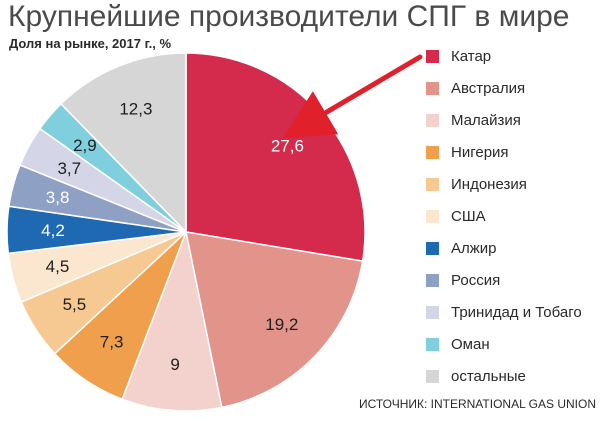  Describe the element at coordinates (488, 376) in the screenshot. I see `legend-label: остальные` at that location.